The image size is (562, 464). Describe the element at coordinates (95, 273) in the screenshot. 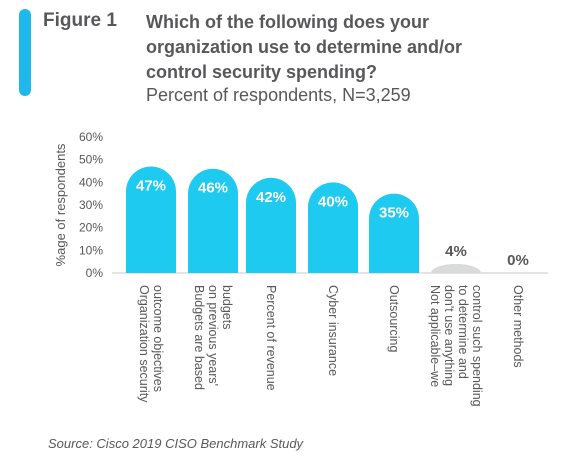

I see `y-tick-label: 0%` at that location.